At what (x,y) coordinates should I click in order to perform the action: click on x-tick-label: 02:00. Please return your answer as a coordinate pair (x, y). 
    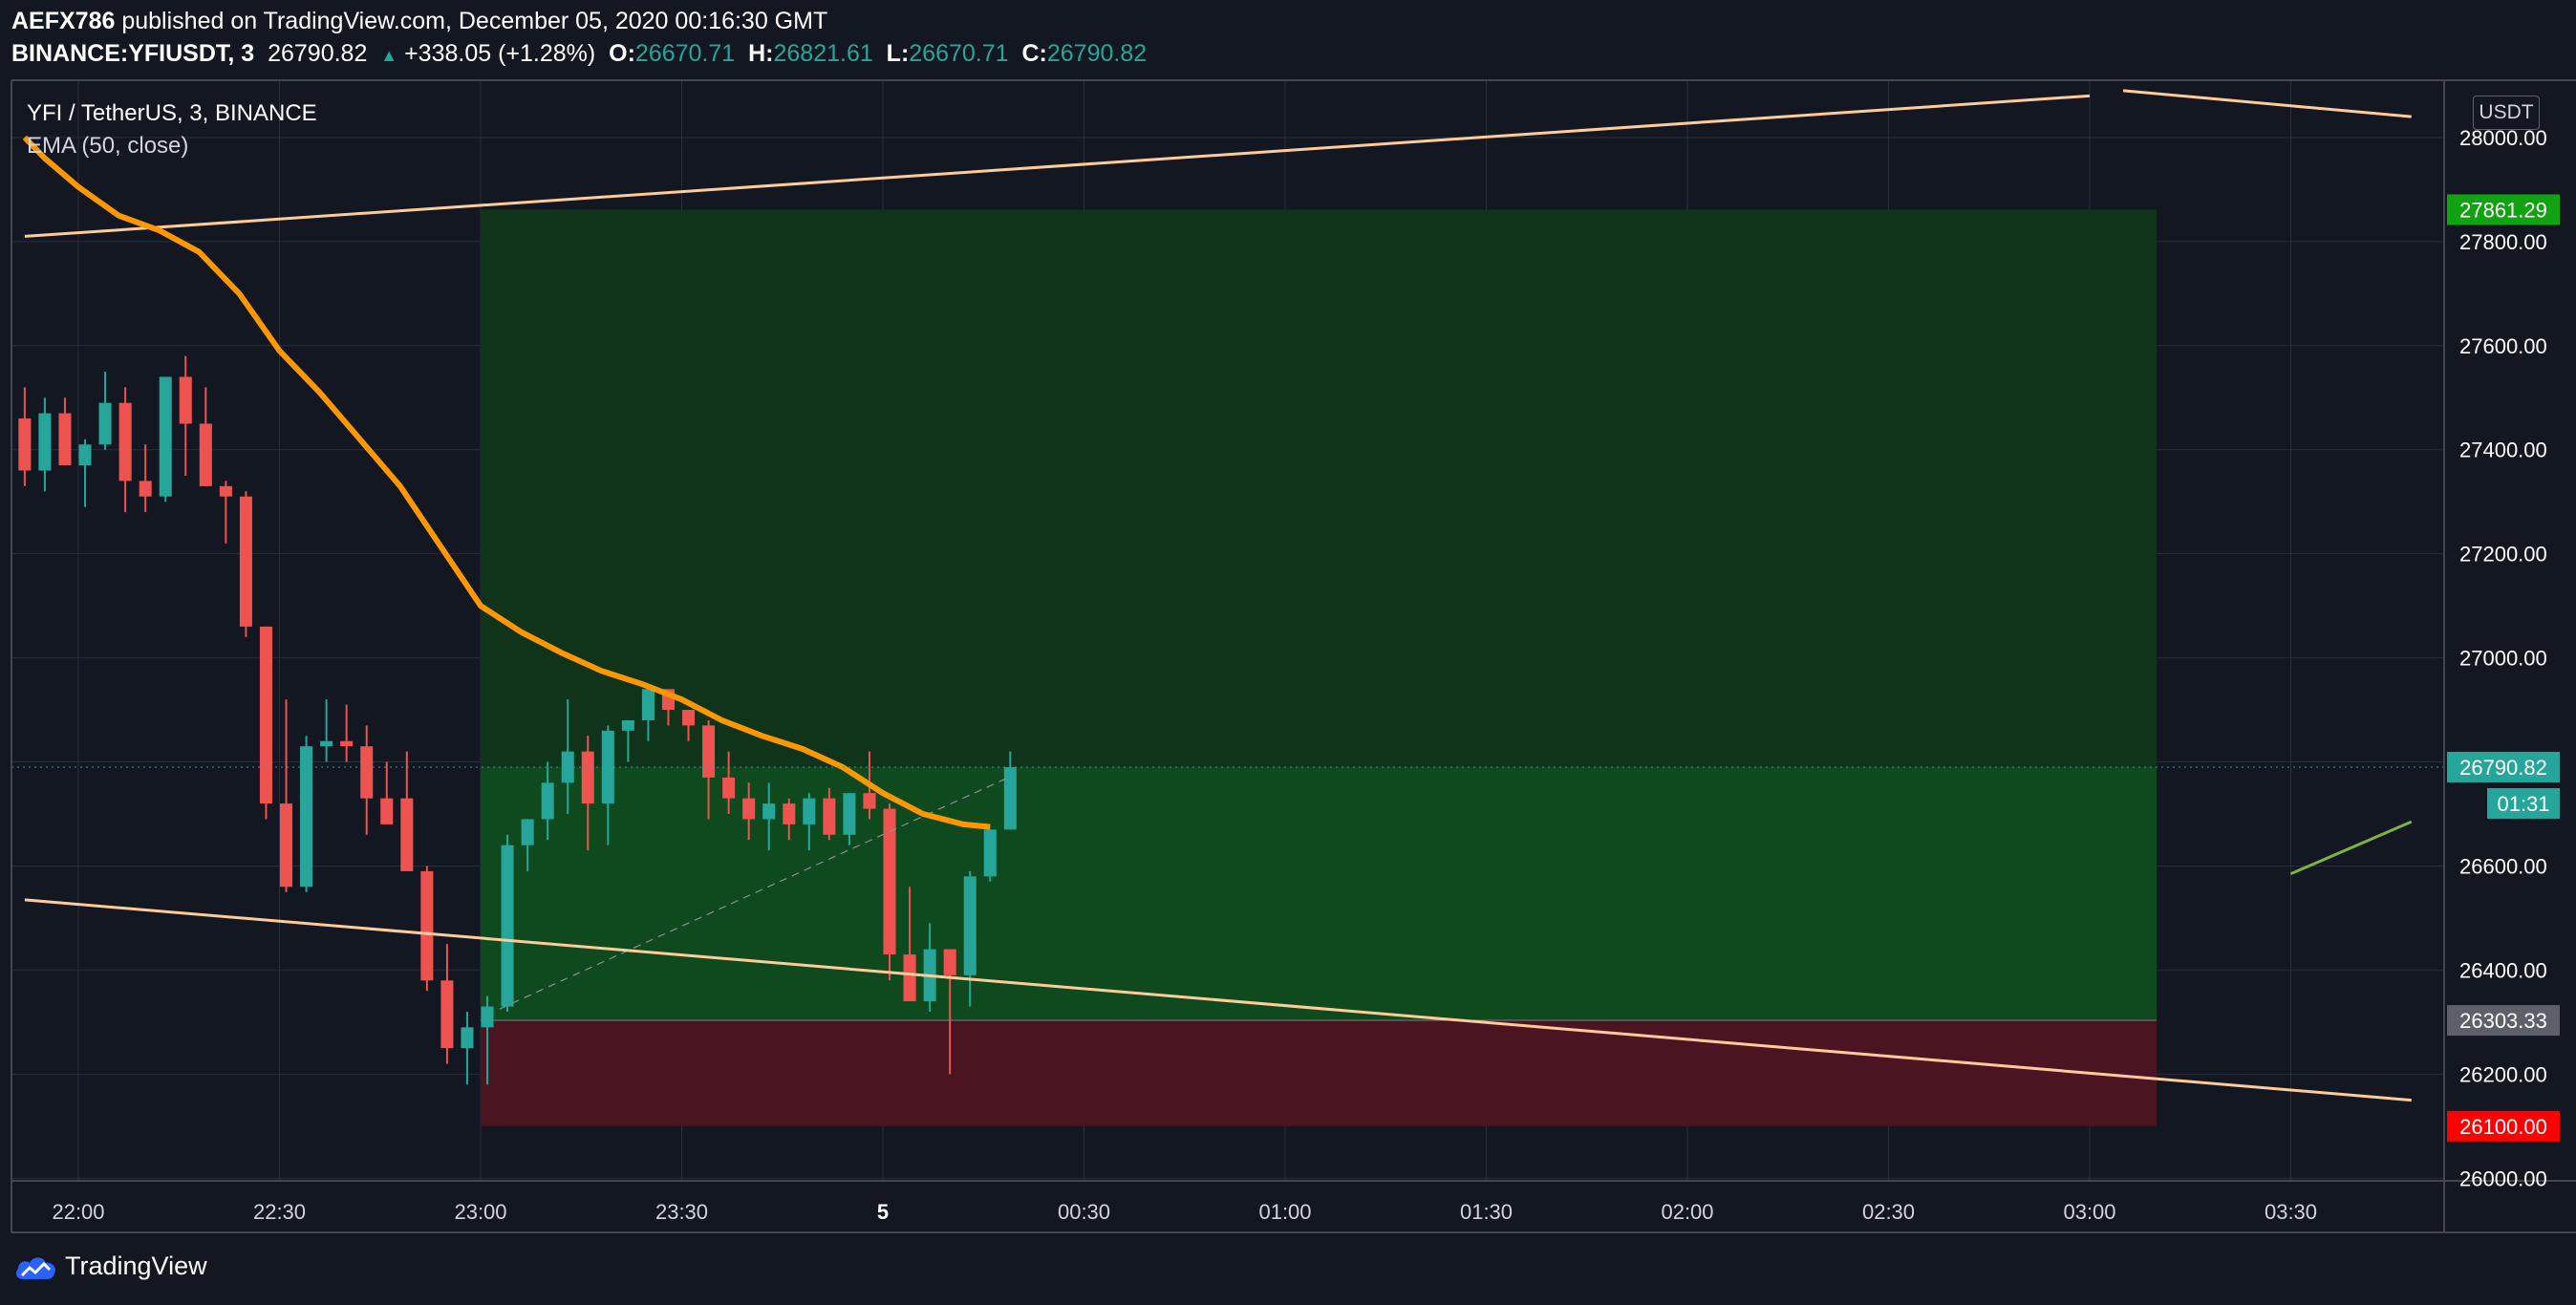
    Looking at the image, I should click on (1687, 1212).